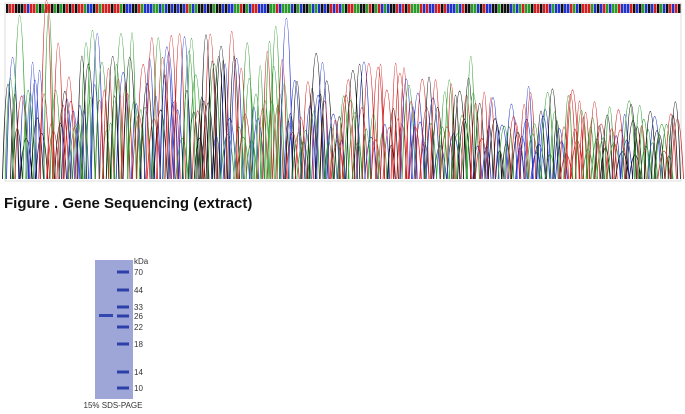 The width and height of the screenshot is (685, 414). I want to click on unit-label: kDa, so click(141, 261).